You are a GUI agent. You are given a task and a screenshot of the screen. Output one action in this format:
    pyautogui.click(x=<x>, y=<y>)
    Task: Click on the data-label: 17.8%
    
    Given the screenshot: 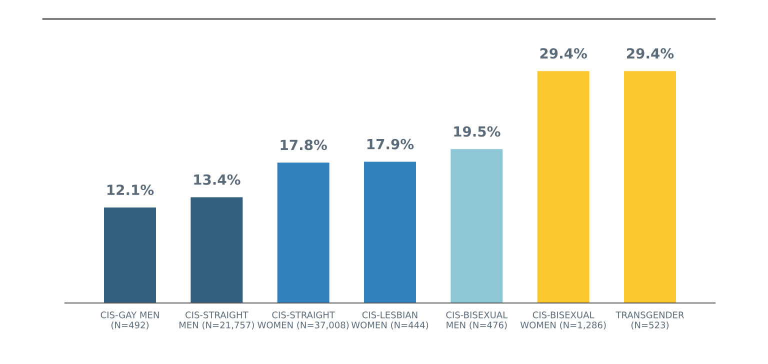 What is the action you would take?
    pyautogui.click(x=303, y=145)
    